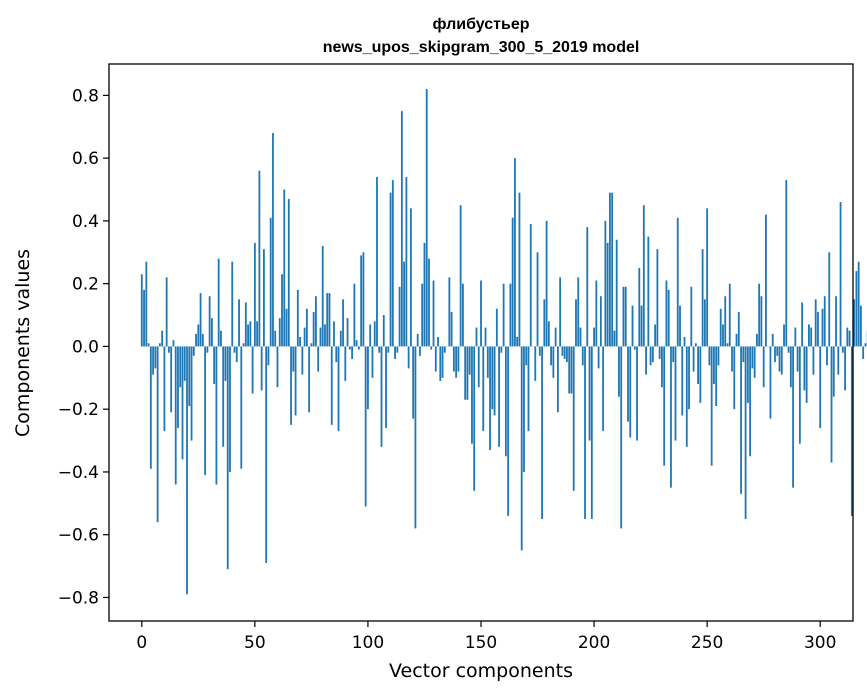 The height and width of the screenshot is (696, 867). Describe the element at coordinates (255, 643) in the screenshot. I see `x-tick-label: 50` at that location.